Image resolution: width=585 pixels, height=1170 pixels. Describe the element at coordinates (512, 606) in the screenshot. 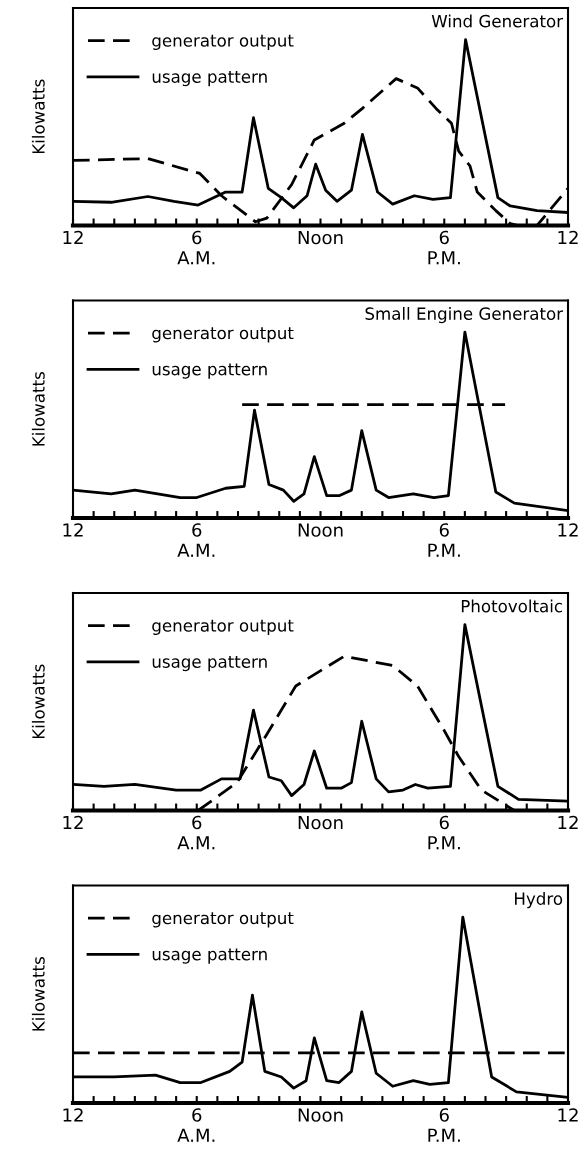

I see `chart-title: Photovoltaic` at that location.